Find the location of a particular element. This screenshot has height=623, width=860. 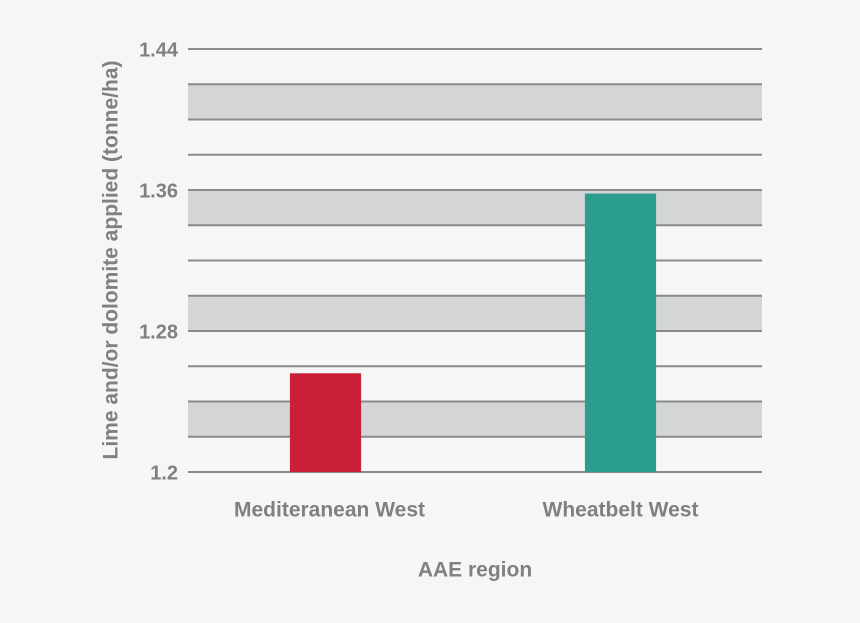

y-tick-label: 1.44 is located at coordinates (159, 50).